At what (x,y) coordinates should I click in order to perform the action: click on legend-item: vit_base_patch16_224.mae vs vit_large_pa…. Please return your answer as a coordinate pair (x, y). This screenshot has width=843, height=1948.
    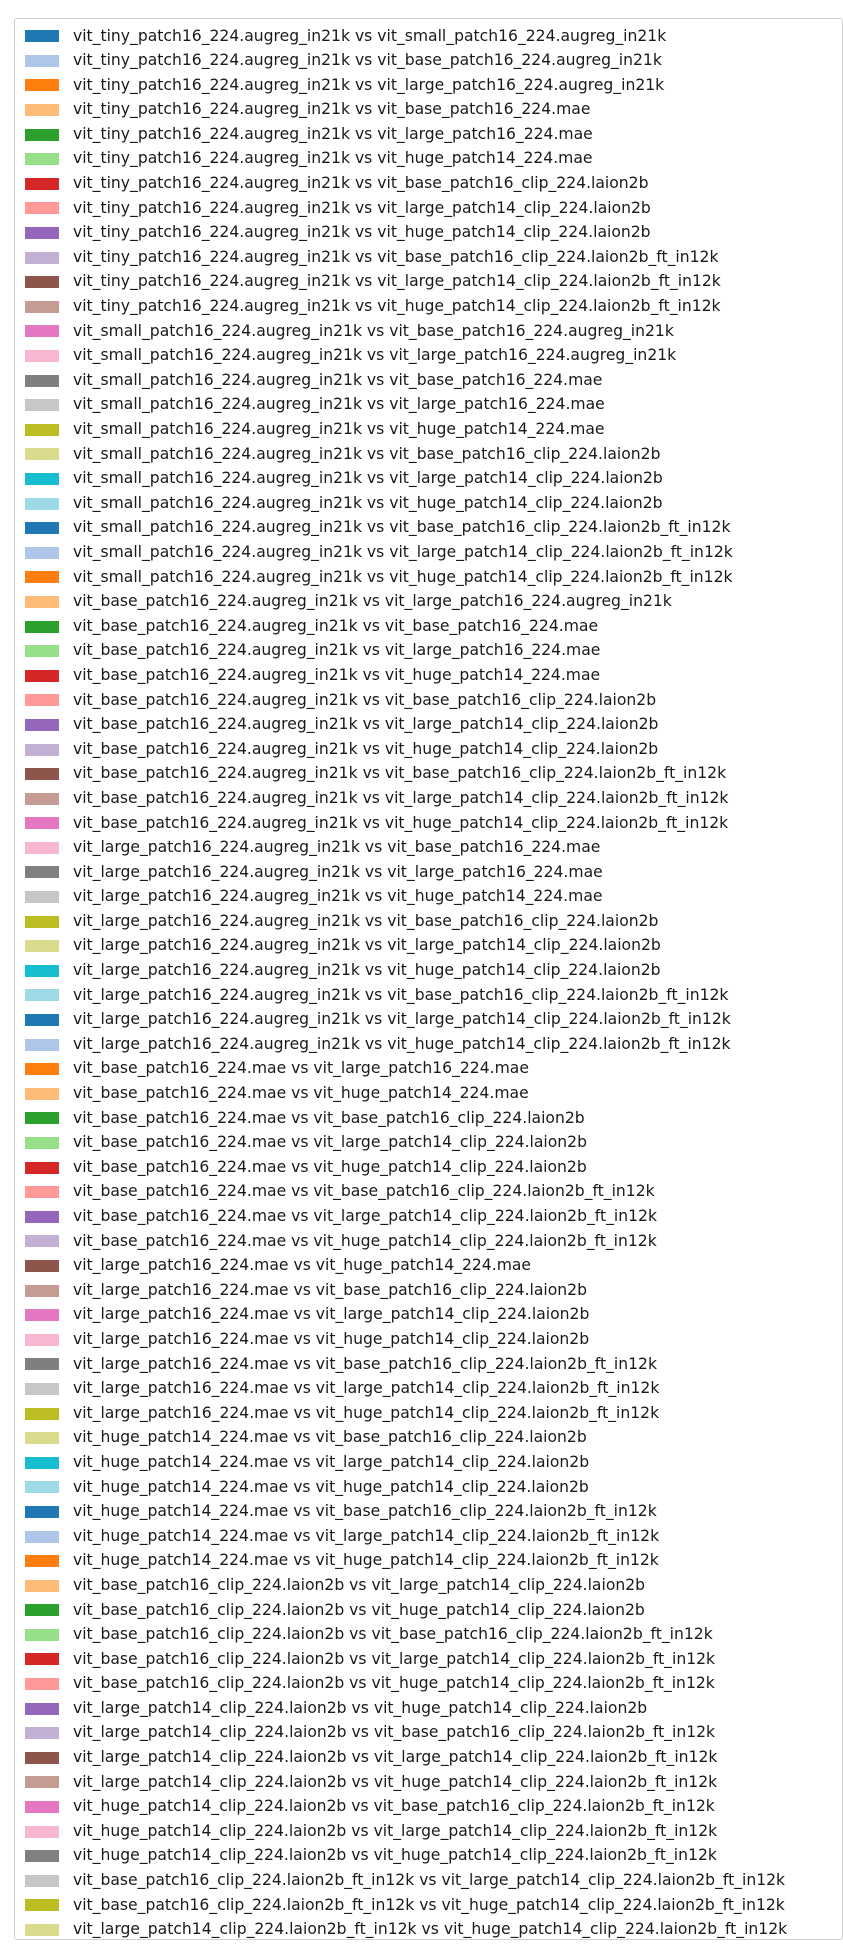
    Looking at the image, I should click on (406, 1217).